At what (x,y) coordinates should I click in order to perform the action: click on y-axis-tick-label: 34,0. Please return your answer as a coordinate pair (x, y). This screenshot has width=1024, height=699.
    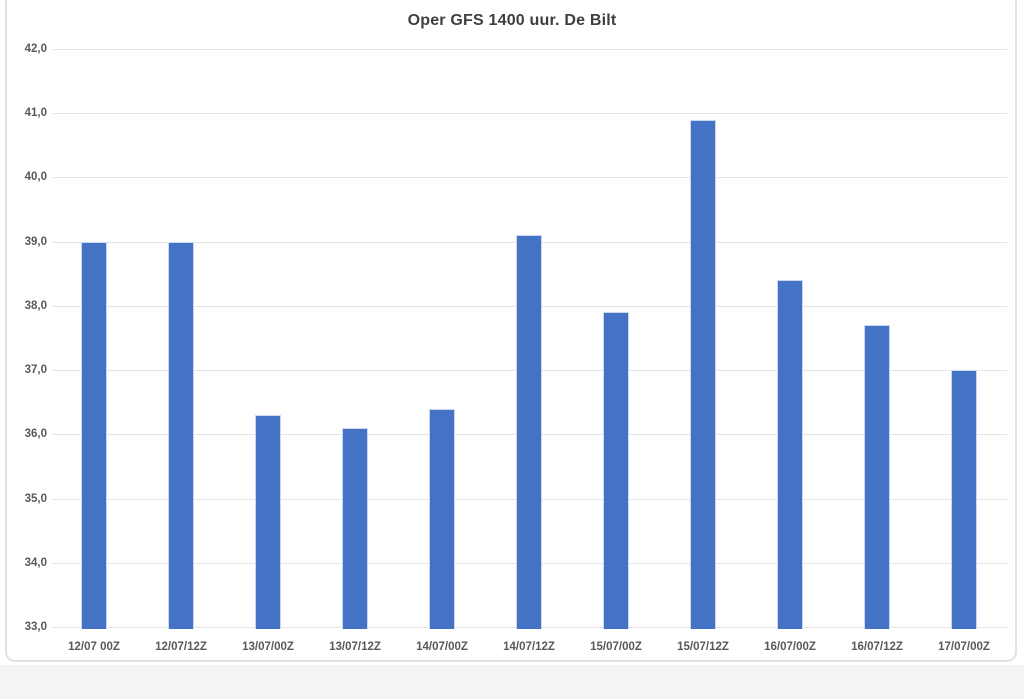
    Looking at the image, I should click on (35, 563).